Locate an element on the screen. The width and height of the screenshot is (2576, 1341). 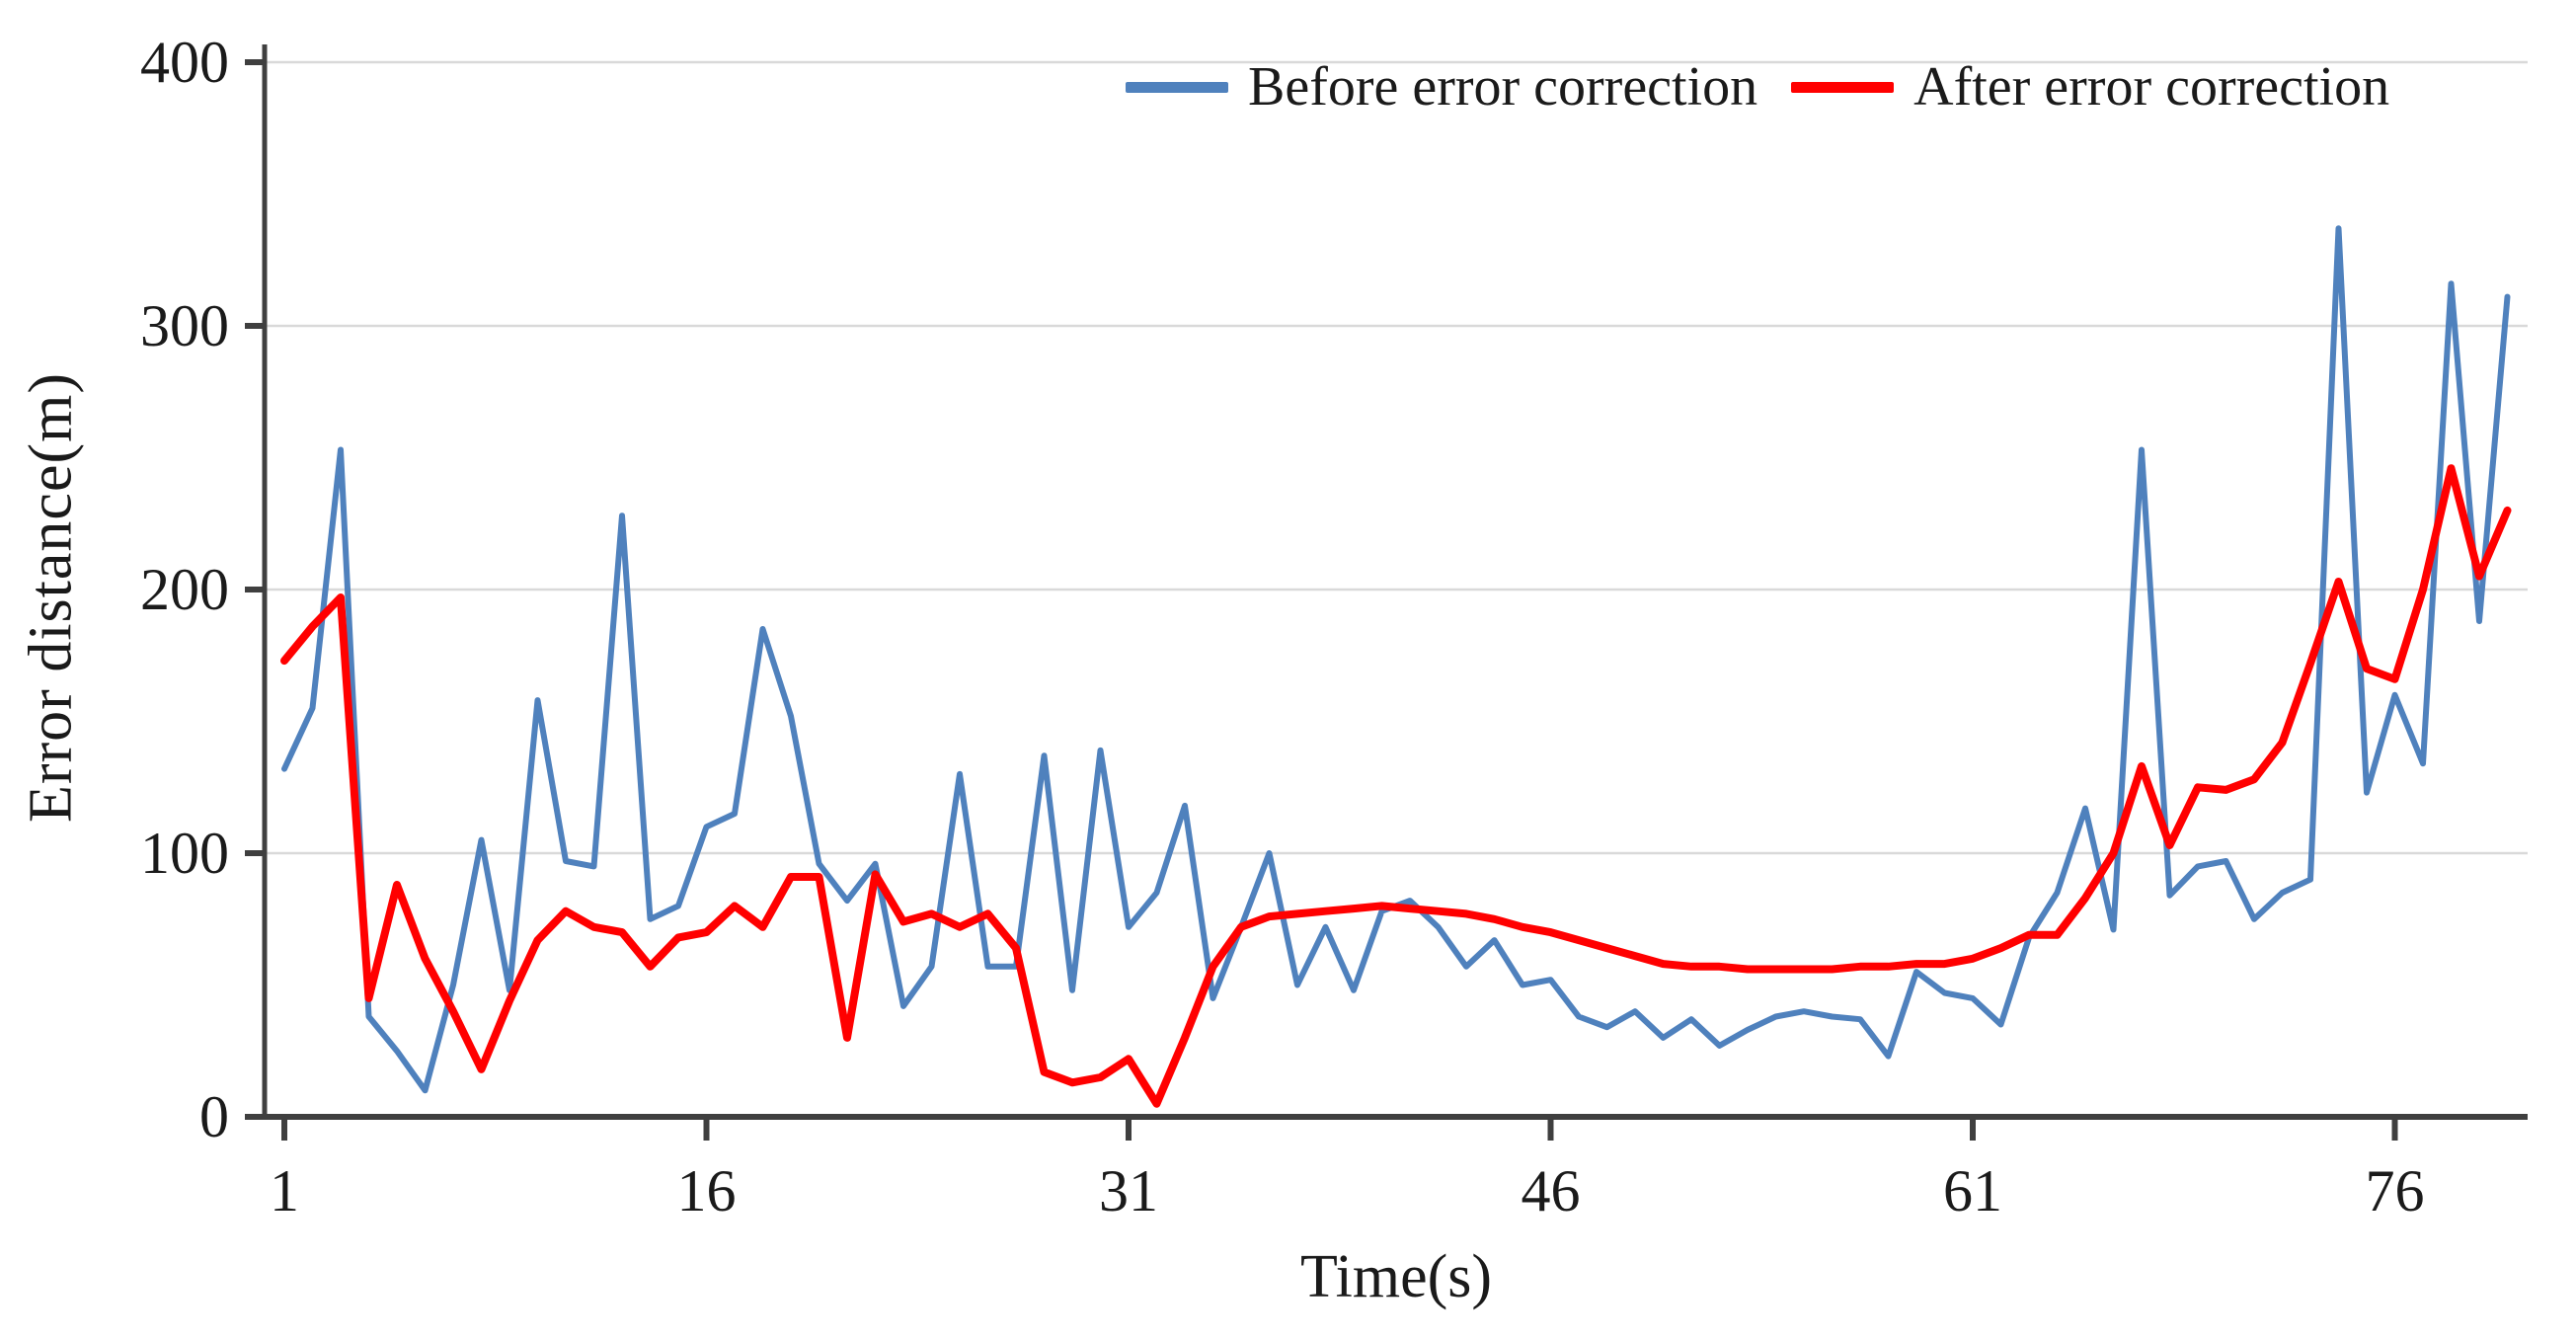
legend-line-swatch-red is located at coordinates (1843, 87).